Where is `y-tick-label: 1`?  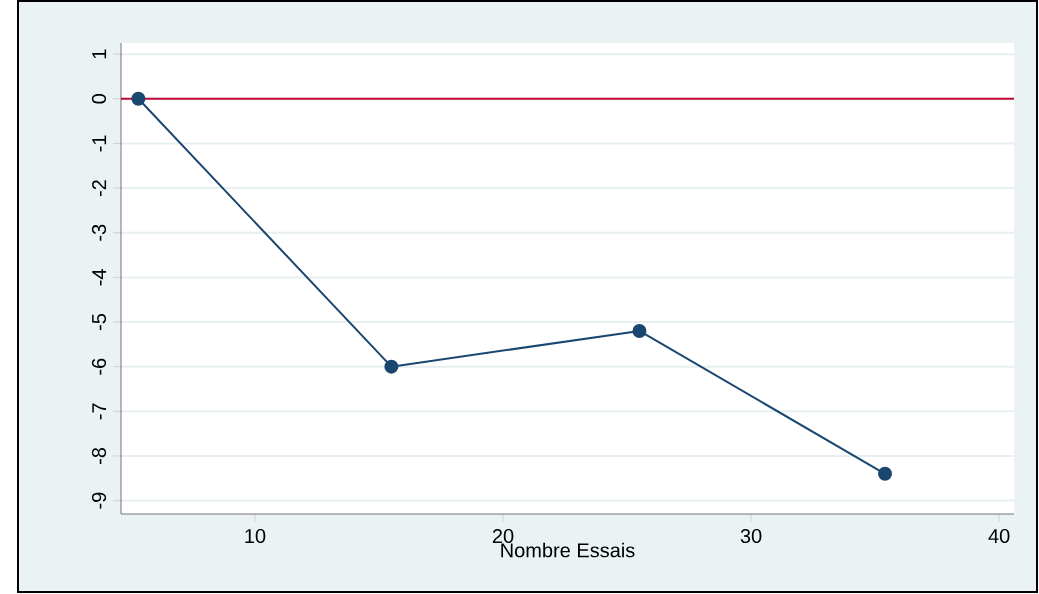 y-tick-label: 1 is located at coordinates (99, 54).